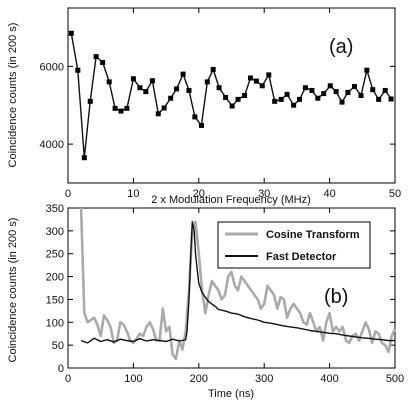 The width and height of the screenshot is (415, 406). What do you see at coordinates (329, 194) in the screenshot?
I see `panel-a-x-tick-label: 40` at bounding box center [329, 194].